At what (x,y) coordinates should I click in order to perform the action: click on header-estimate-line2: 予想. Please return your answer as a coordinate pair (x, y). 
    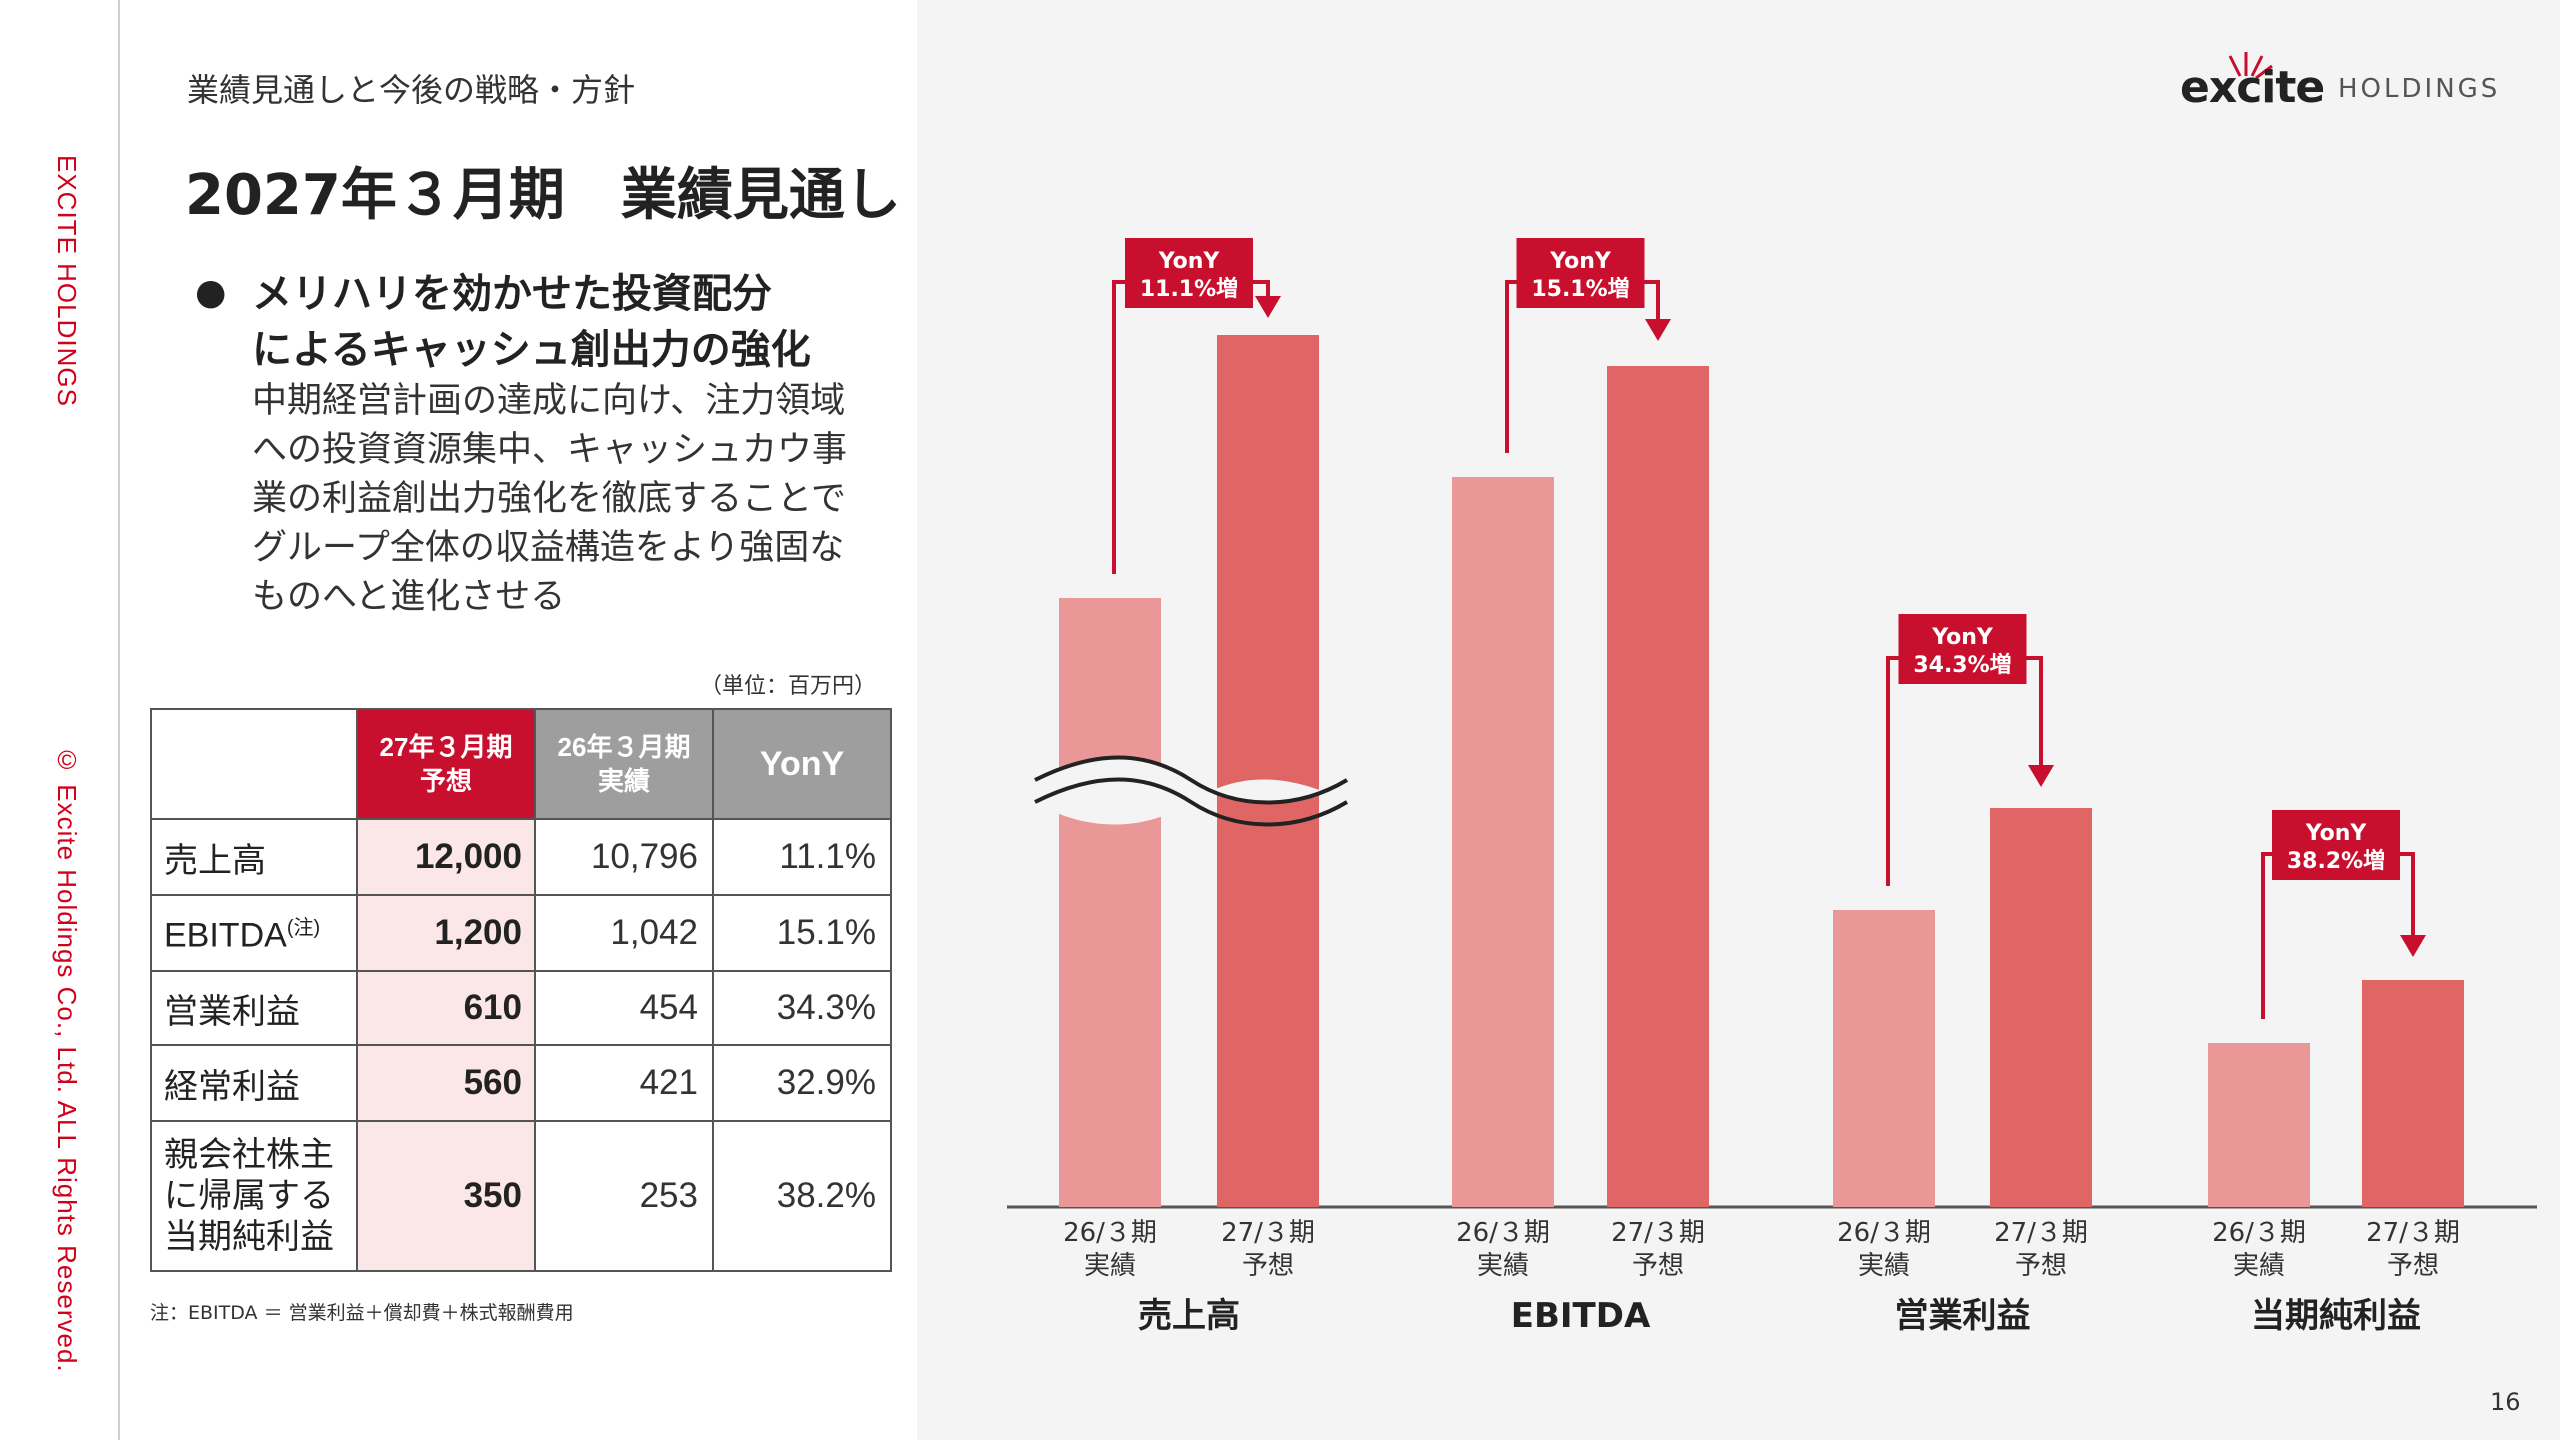
    Looking at the image, I should click on (445, 781).